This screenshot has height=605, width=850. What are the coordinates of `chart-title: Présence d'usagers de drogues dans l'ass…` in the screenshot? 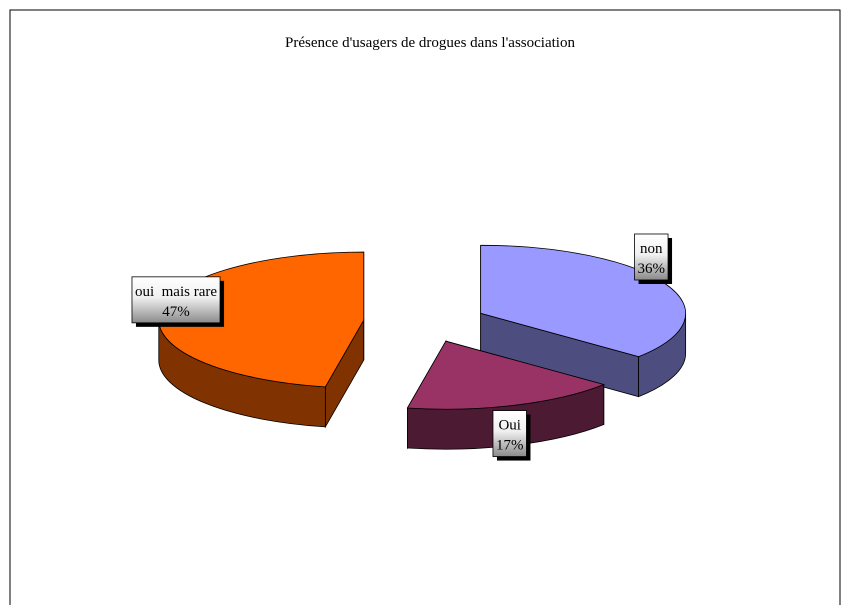 It's located at (430, 43).